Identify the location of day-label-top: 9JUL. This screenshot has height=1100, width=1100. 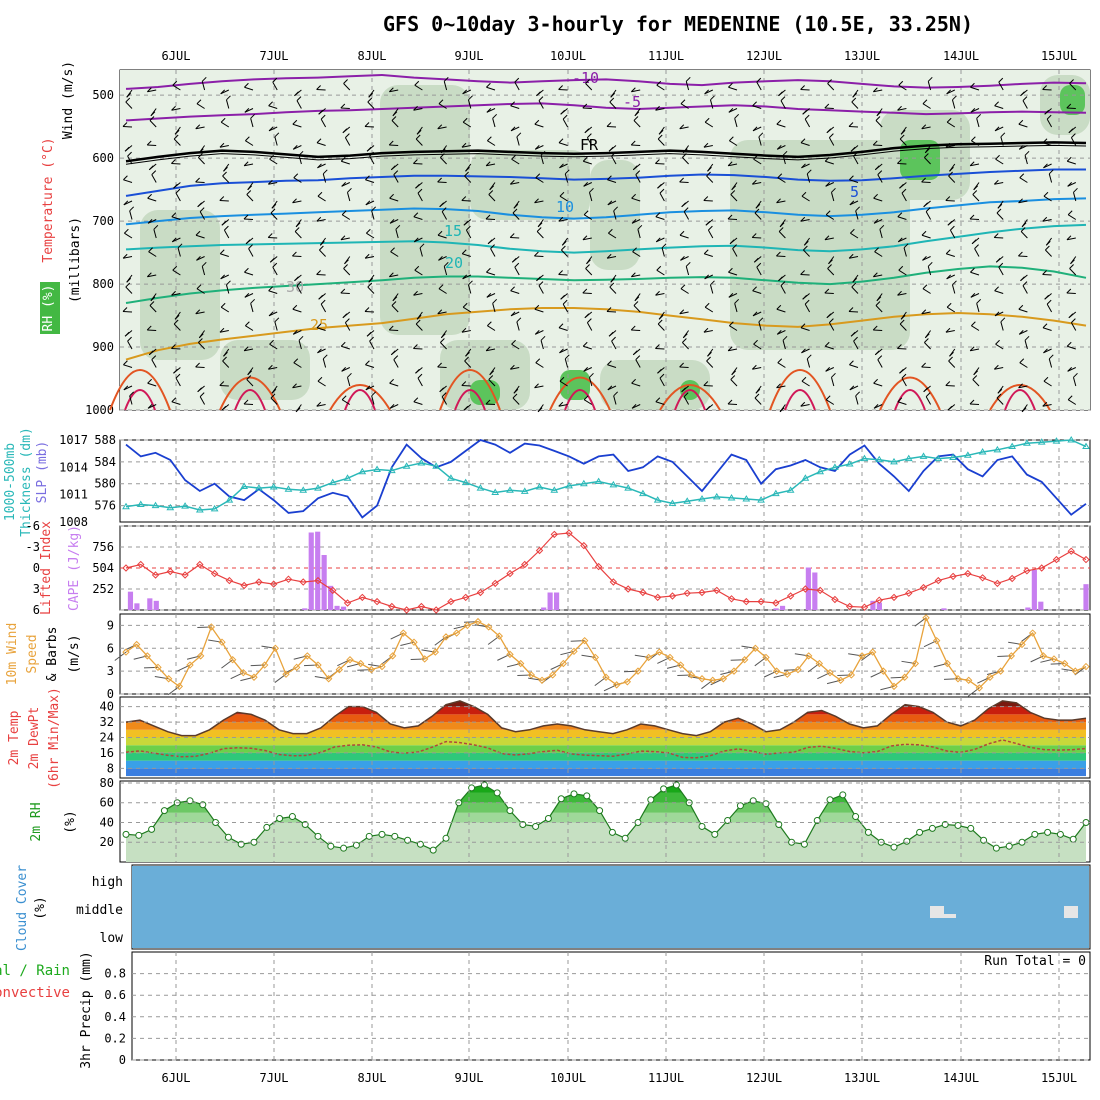
(469, 56).